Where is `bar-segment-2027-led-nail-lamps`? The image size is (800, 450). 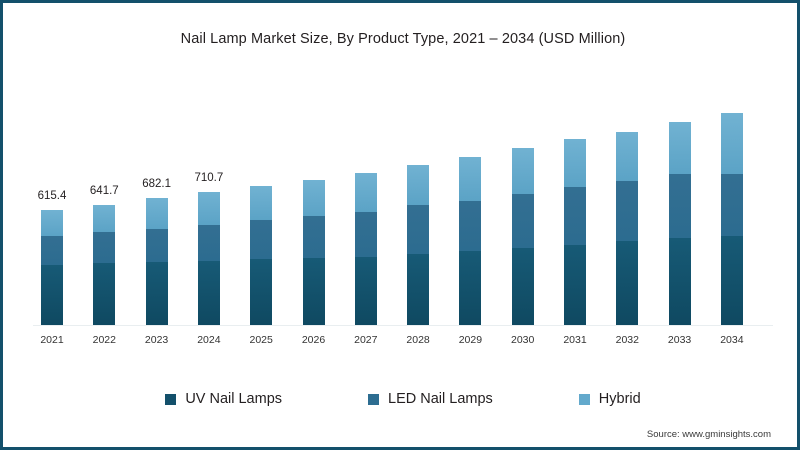 bar-segment-2027-led-nail-lamps is located at coordinates (365, 234).